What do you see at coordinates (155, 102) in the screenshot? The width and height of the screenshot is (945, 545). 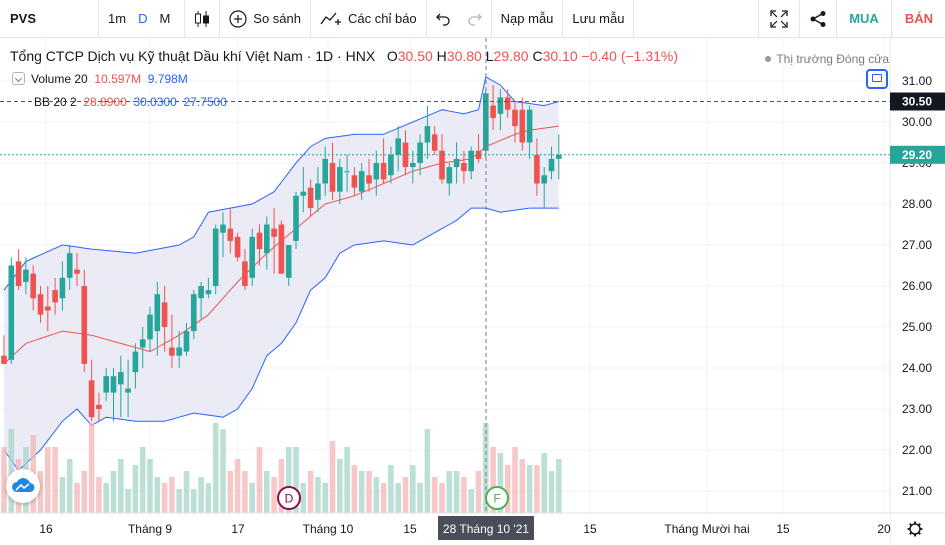 I see `bb-upper-value: 30.0300` at bounding box center [155, 102].